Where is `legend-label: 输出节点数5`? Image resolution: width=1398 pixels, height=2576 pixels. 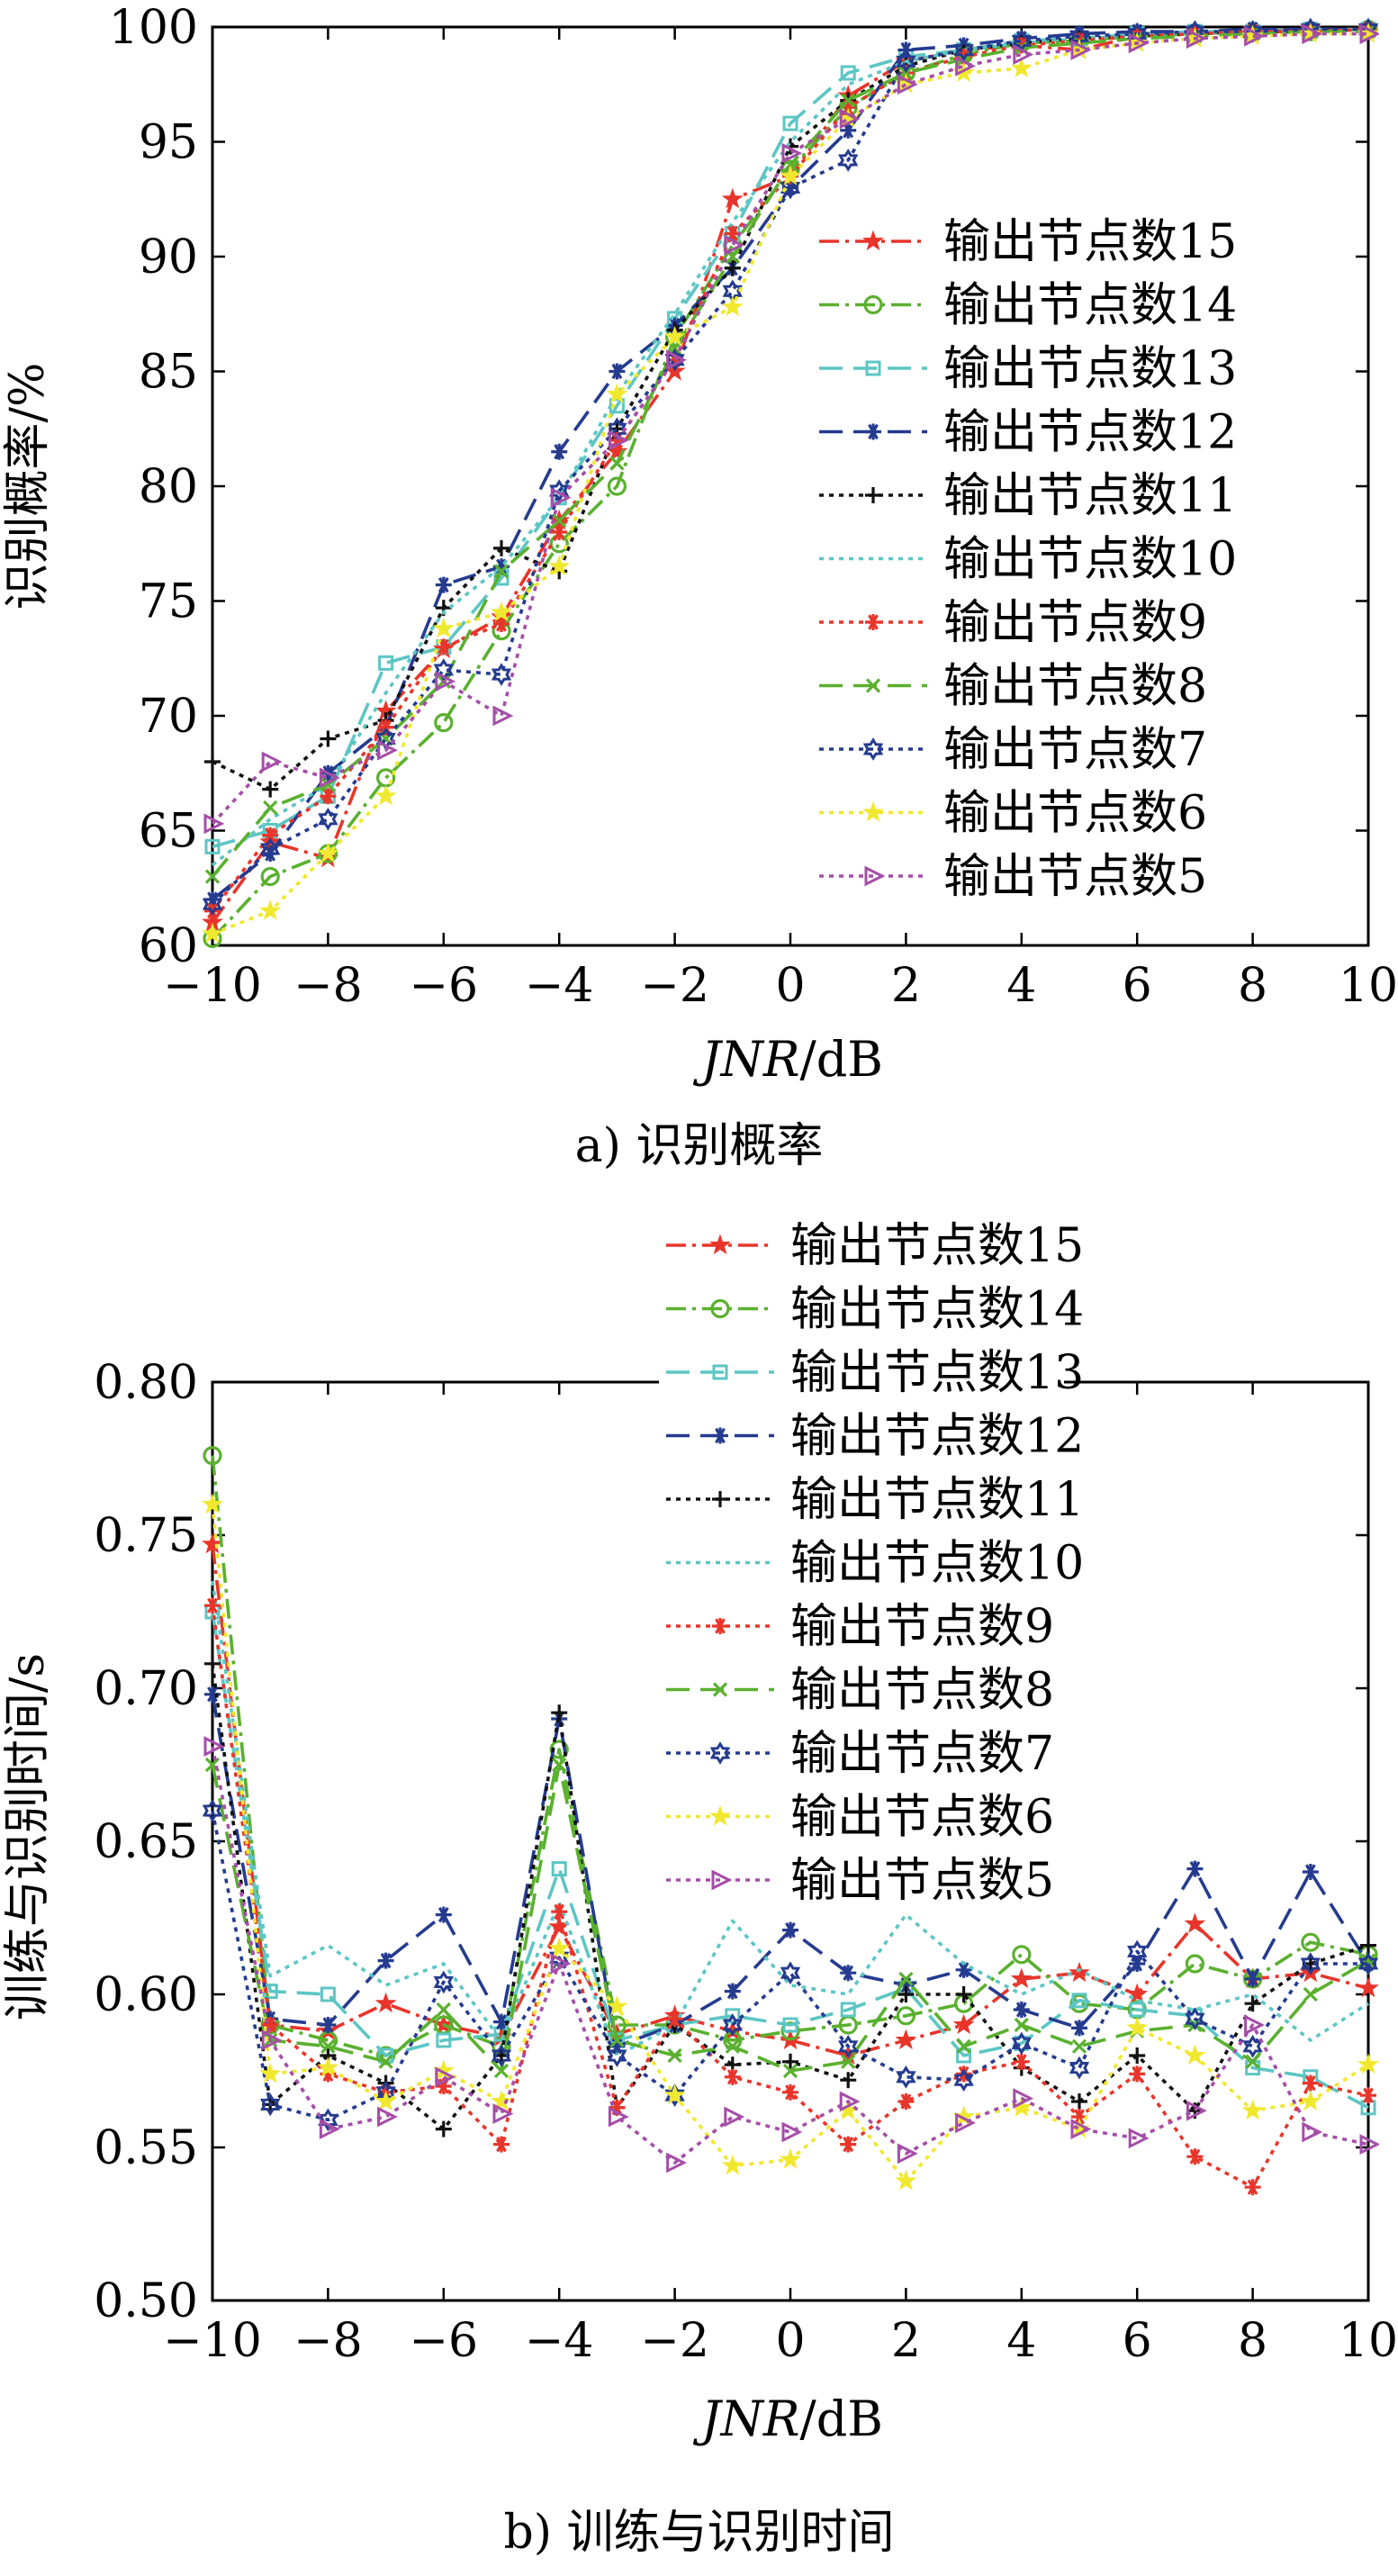
legend-label: 输出节点数5 is located at coordinates (1075, 877).